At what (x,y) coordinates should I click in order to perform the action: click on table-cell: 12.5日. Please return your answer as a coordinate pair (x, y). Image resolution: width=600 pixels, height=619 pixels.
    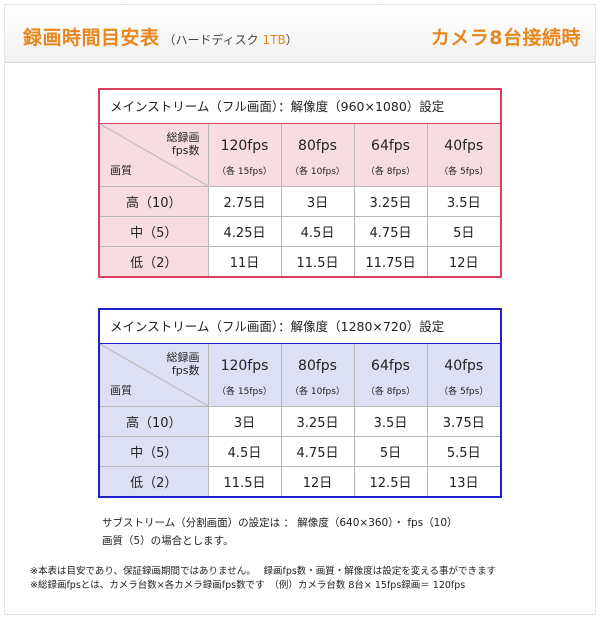
    Looking at the image, I should click on (390, 480).